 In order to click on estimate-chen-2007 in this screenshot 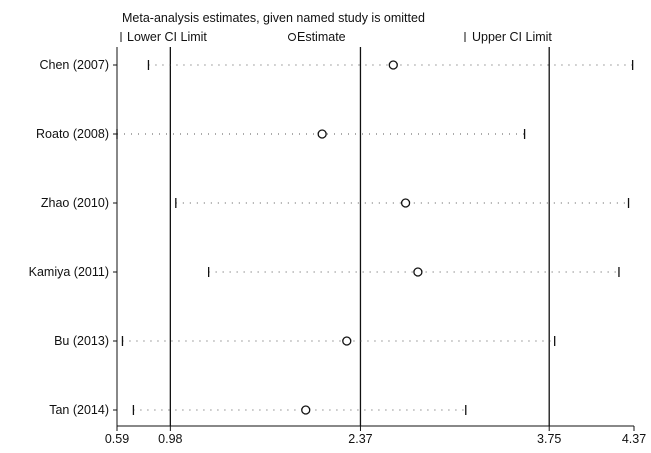, I will do `click(393, 65)`.